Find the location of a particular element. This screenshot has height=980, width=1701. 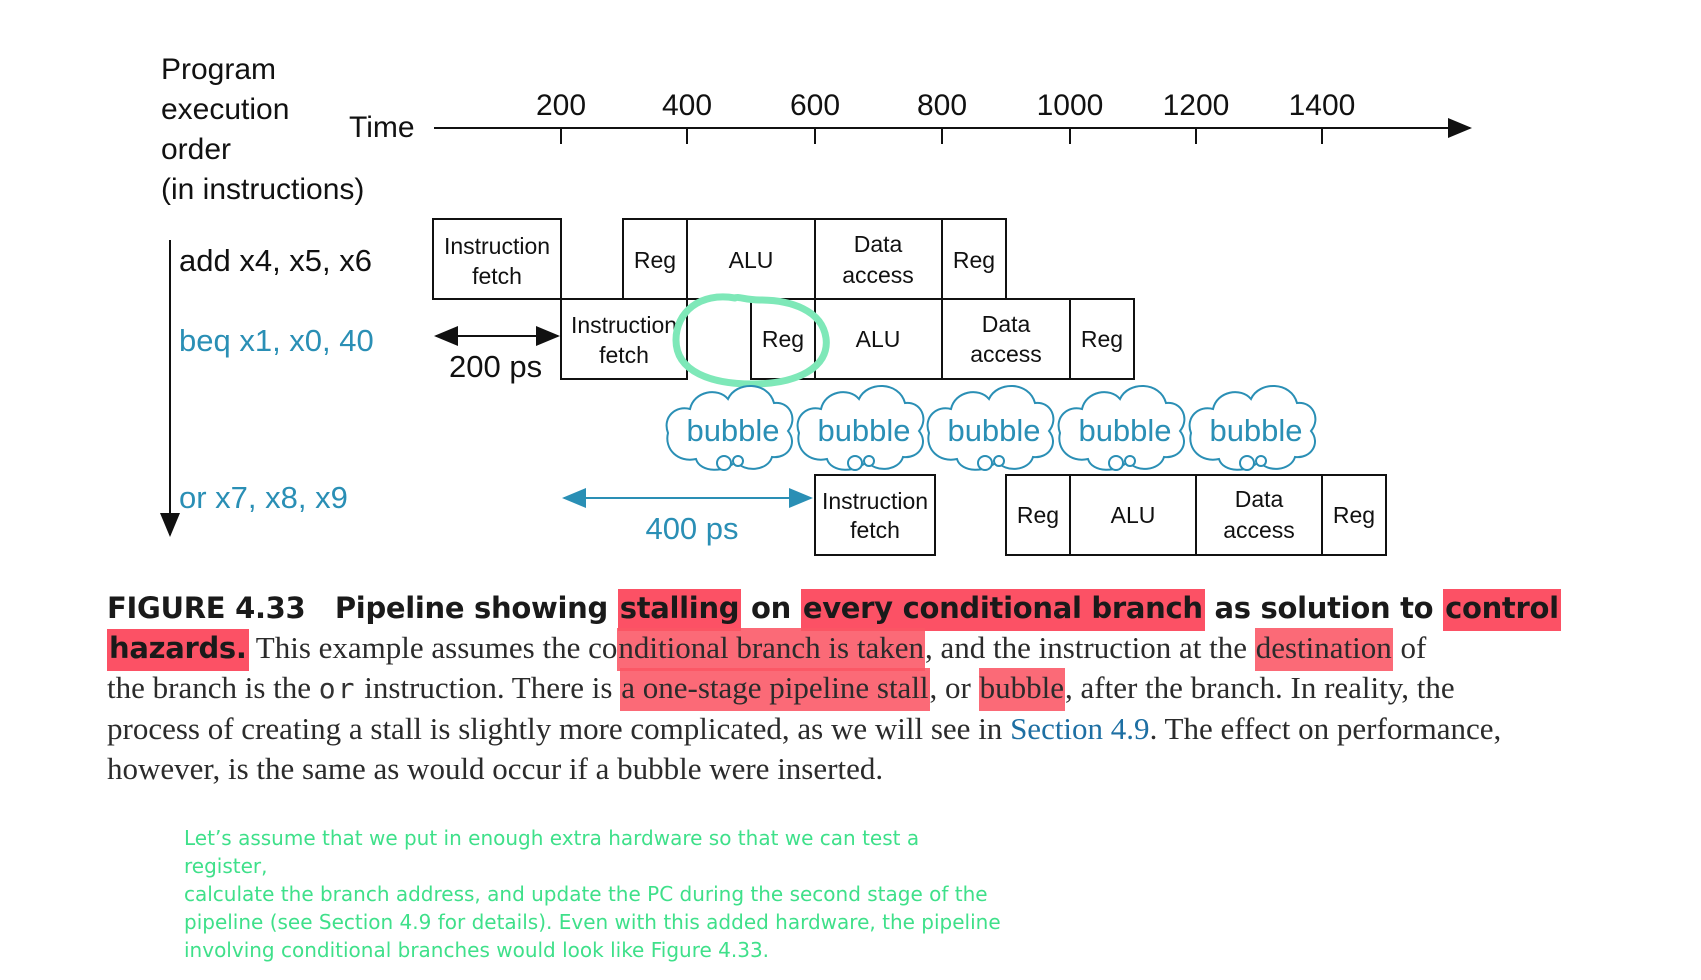

or-dmem-line-2: access is located at coordinates (1259, 530).